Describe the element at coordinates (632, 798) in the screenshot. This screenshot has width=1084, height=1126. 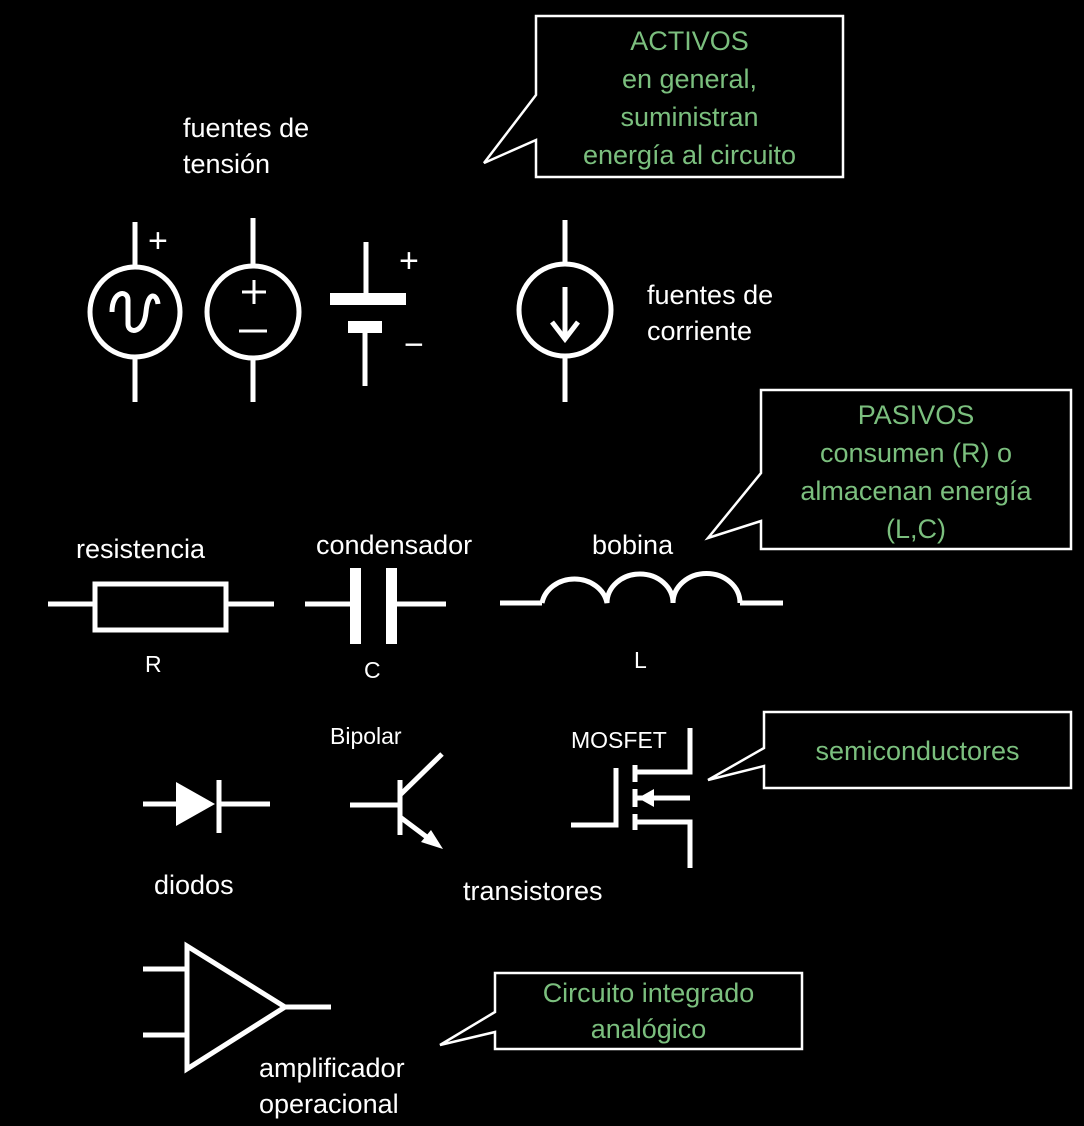
I see `mosfet-icon` at that location.